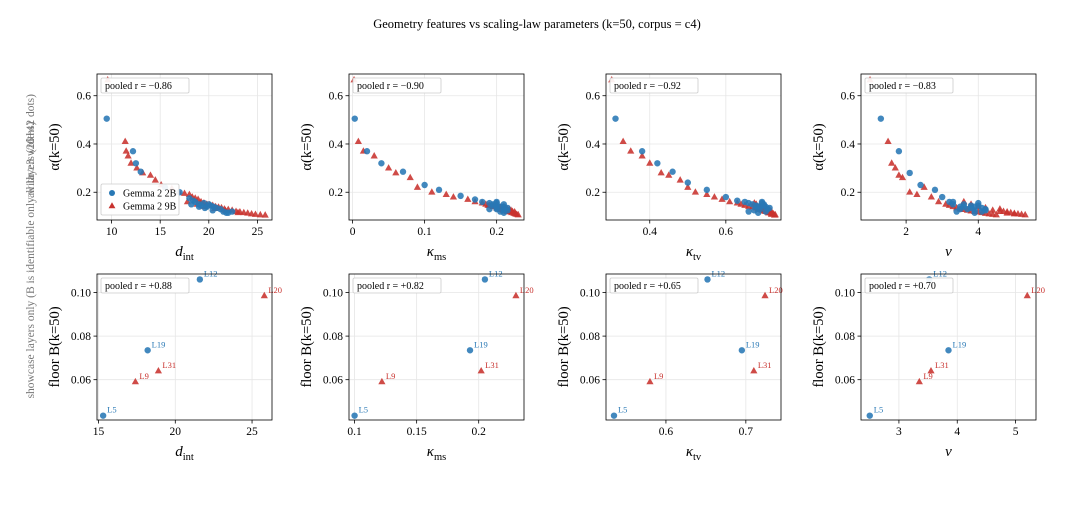 The height and width of the screenshot is (507, 1074). What do you see at coordinates (390, 86) in the screenshot?
I see `pooled-r-label: pooled r = −0.90` at bounding box center [390, 86].